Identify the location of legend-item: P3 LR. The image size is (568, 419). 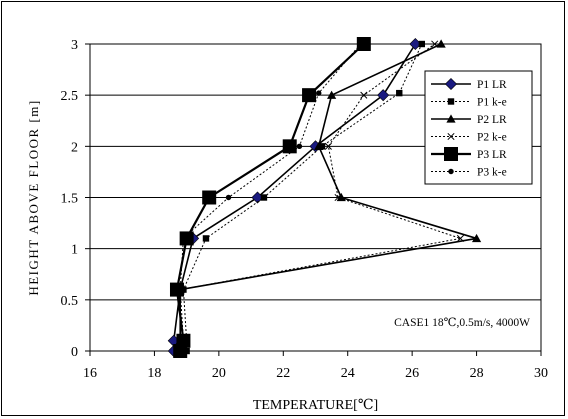
(469, 154).